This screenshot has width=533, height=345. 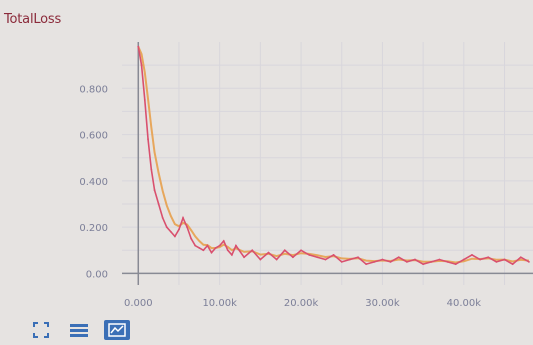 What do you see at coordinates (97, 274) in the screenshot?
I see `y-tick-label: 0.00` at bounding box center [97, 274].